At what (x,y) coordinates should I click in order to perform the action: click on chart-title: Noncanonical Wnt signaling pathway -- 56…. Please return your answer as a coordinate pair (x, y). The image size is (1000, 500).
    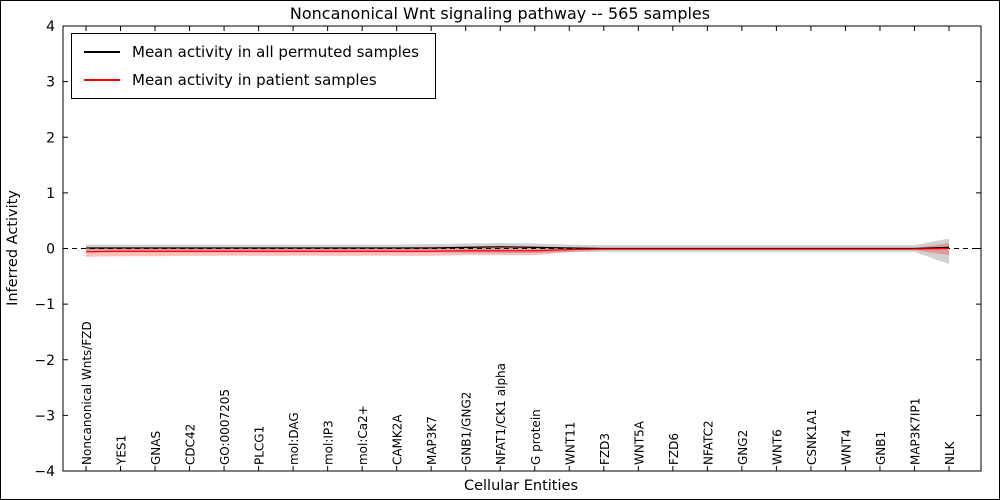
    Looking at the image, I should click on (500, 13).